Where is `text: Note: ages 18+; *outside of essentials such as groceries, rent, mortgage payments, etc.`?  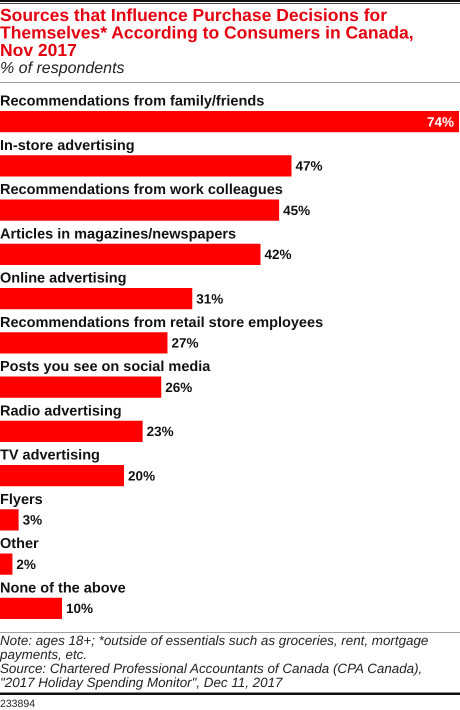 text: Note: ages 18+; *outside of essentials such as groceries, rent, mortgage payments, etc. is located at coordinates (214, 647).